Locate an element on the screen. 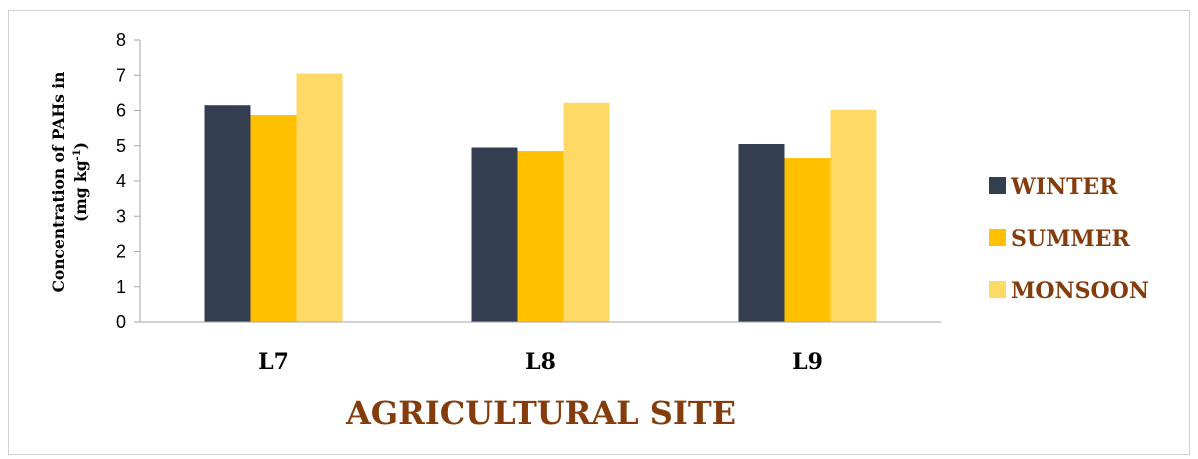 The width and height of the screenshot is (1198, 459). y-axis: 0 1 2 3 4 5 6 7 8 is located at coordinates (128, 181).